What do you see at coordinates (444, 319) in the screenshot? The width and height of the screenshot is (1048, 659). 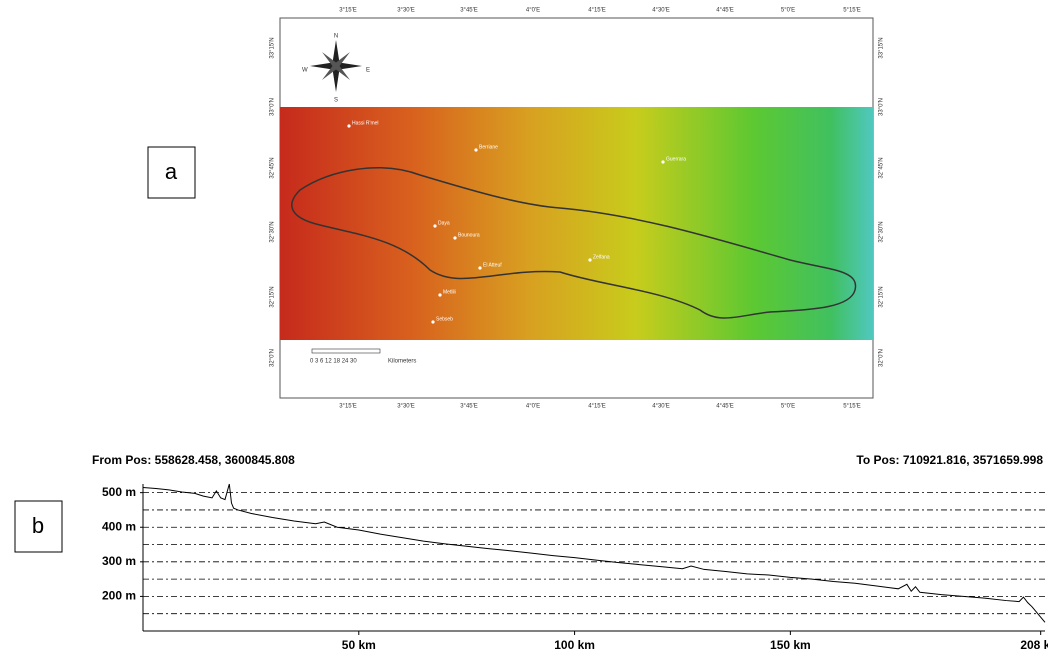 I see `town-label: Sebseb` at bounding box center [444, 319].